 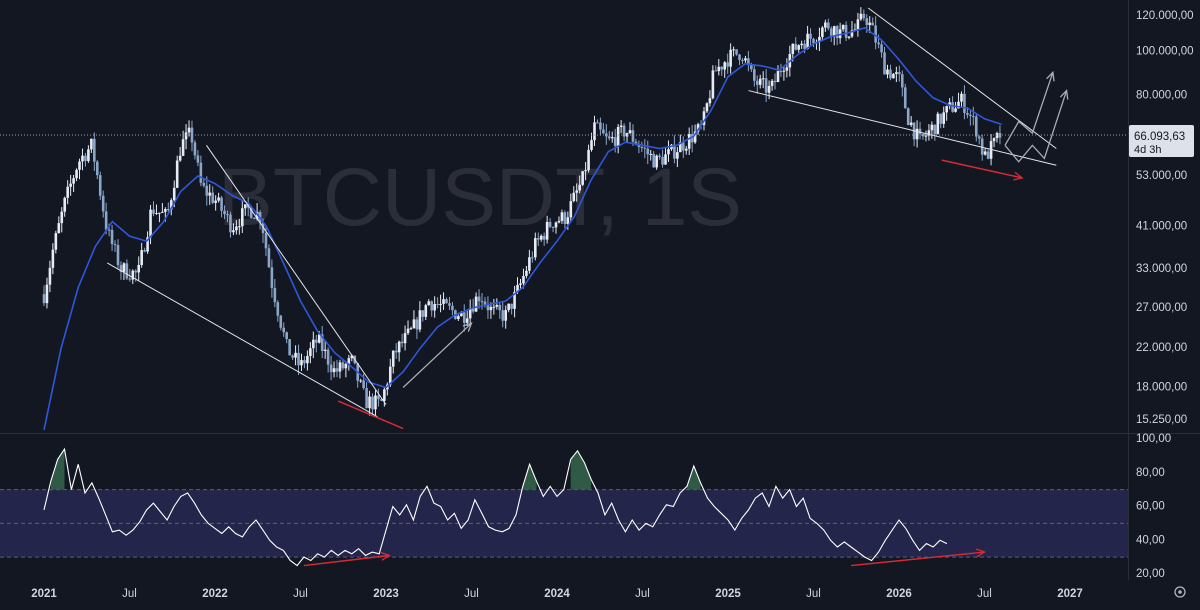 I want to click on current-price-tag: 66.093,63 4d 3h, so click(x=1161, y=141).